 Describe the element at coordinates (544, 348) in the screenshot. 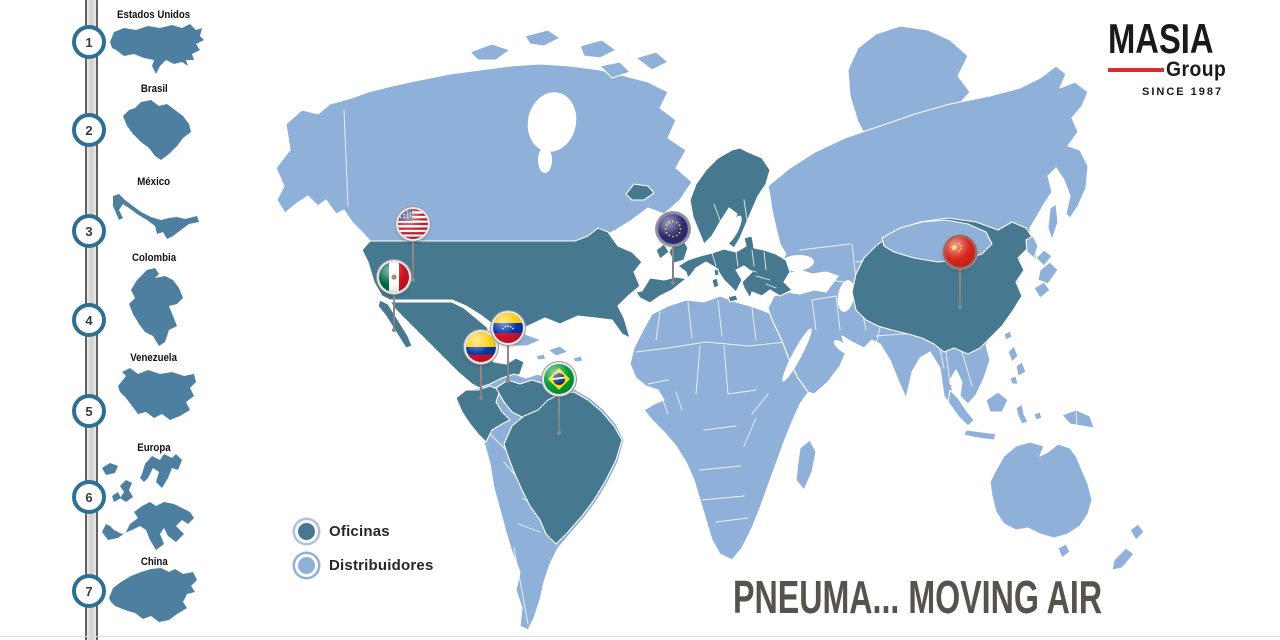

I see `region-caribbean` at that location.